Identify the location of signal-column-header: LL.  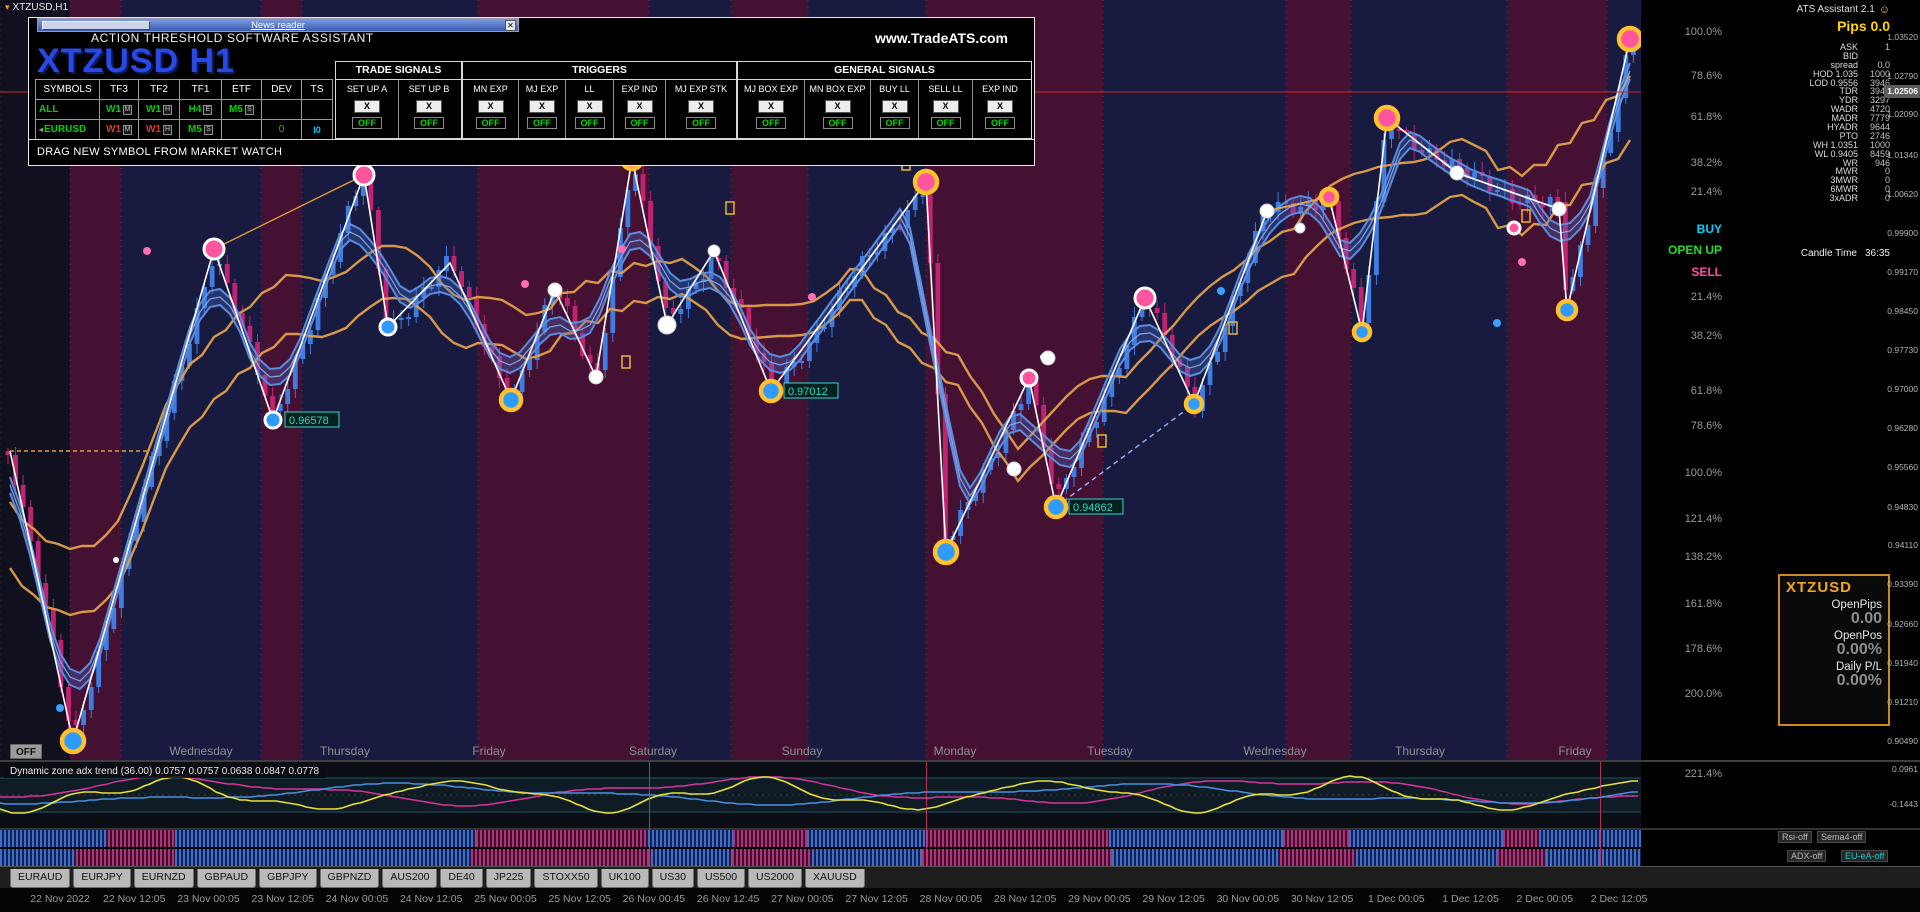
(589, 88).